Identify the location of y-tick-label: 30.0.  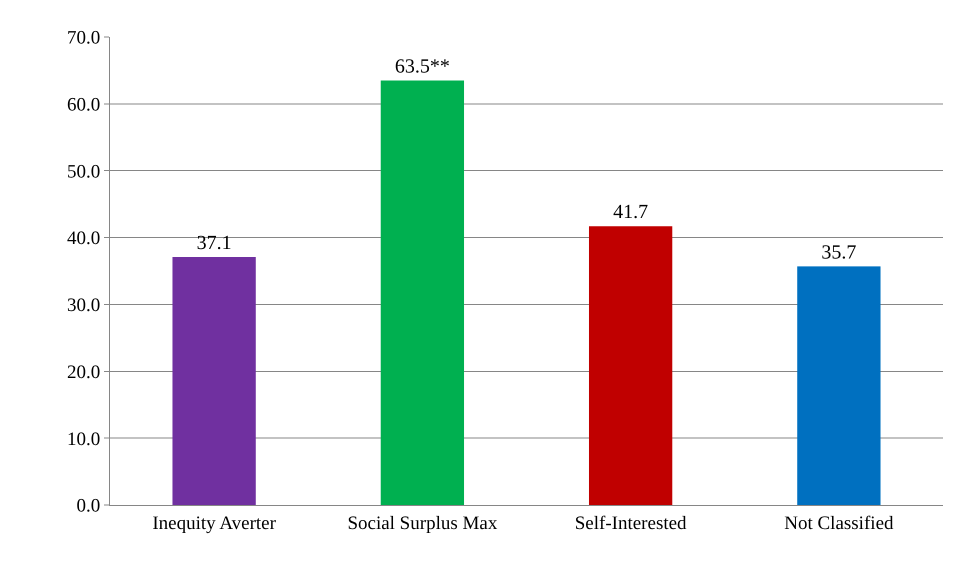
(83, 305).